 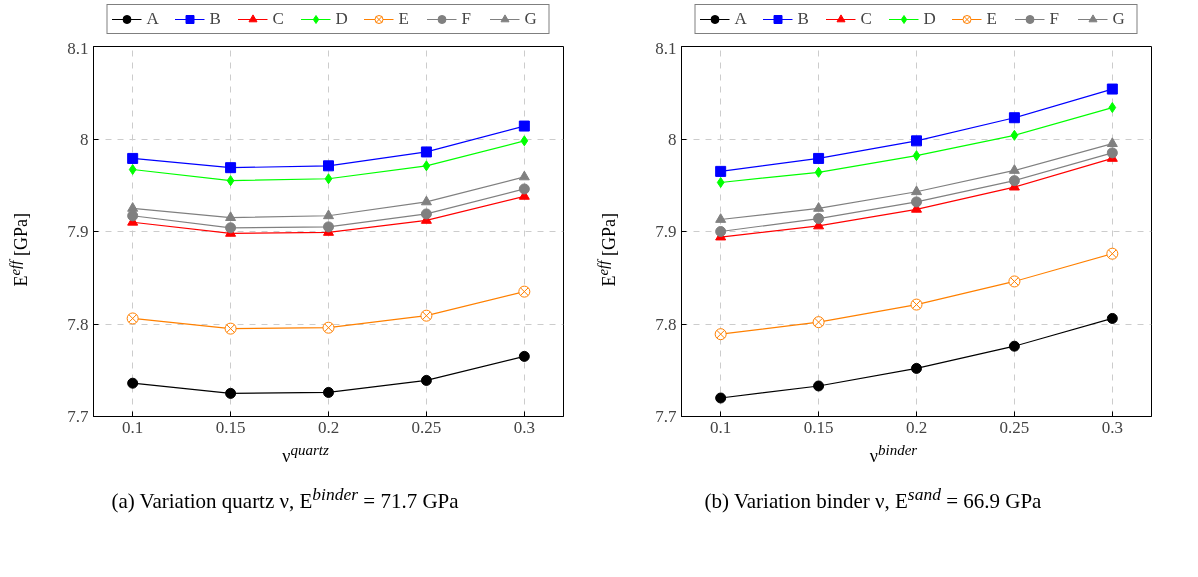 What do you see at coordinates (873, 499) in the screenshot?
I see `text: (b) Variation binder ν, E$^{sand}$ = 66.9 GPa` at bounding box center [873, 499].